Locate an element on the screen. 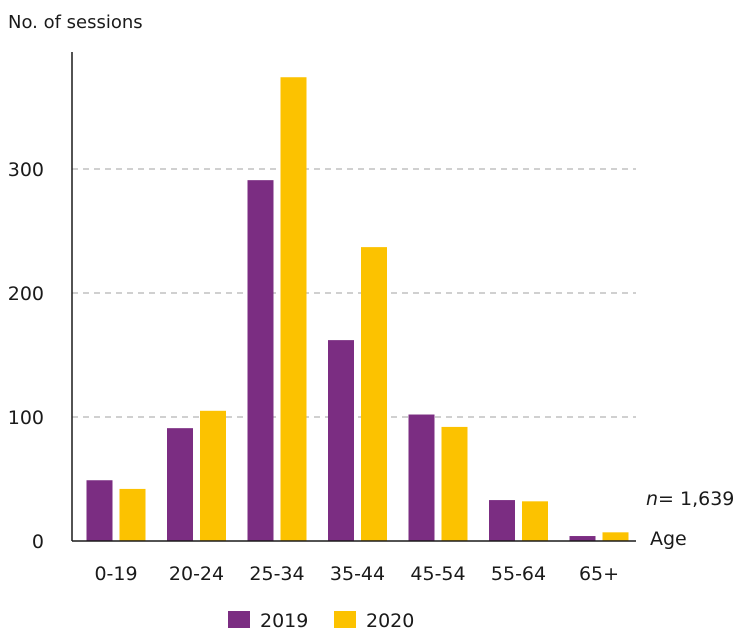  x-tick-label: 65+ is located at coordinates (599, 574).